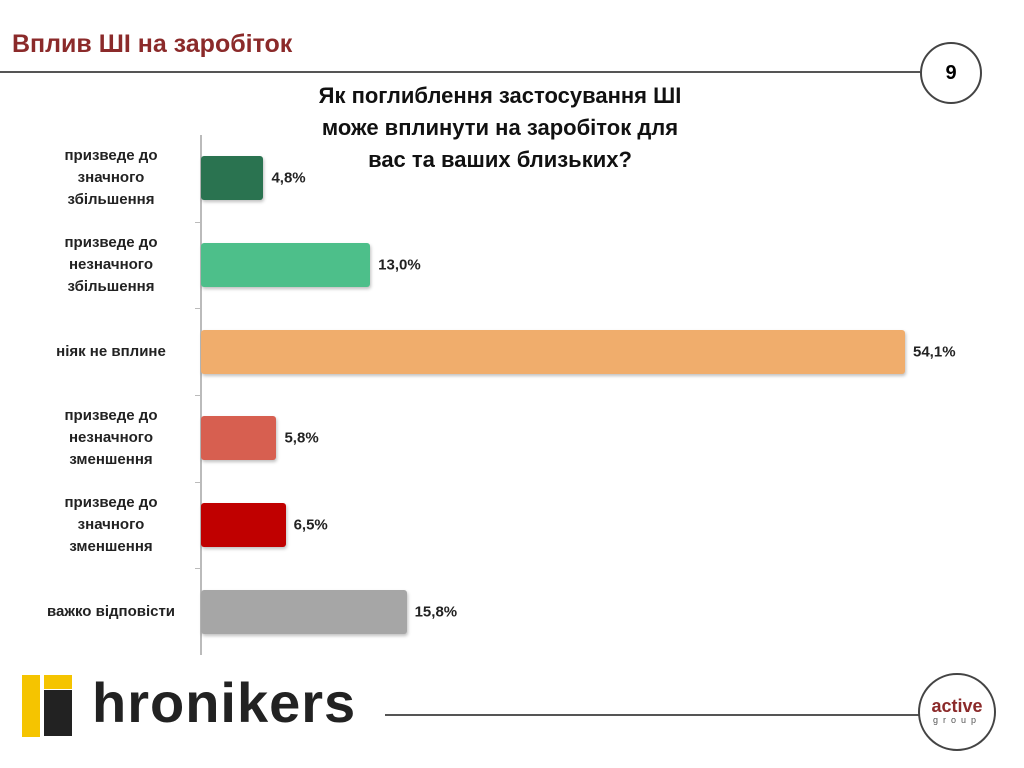  What do you see at coordinates (652, 715) in the screenshot?
I see `footer-rule` at bounding box center [652, 715].